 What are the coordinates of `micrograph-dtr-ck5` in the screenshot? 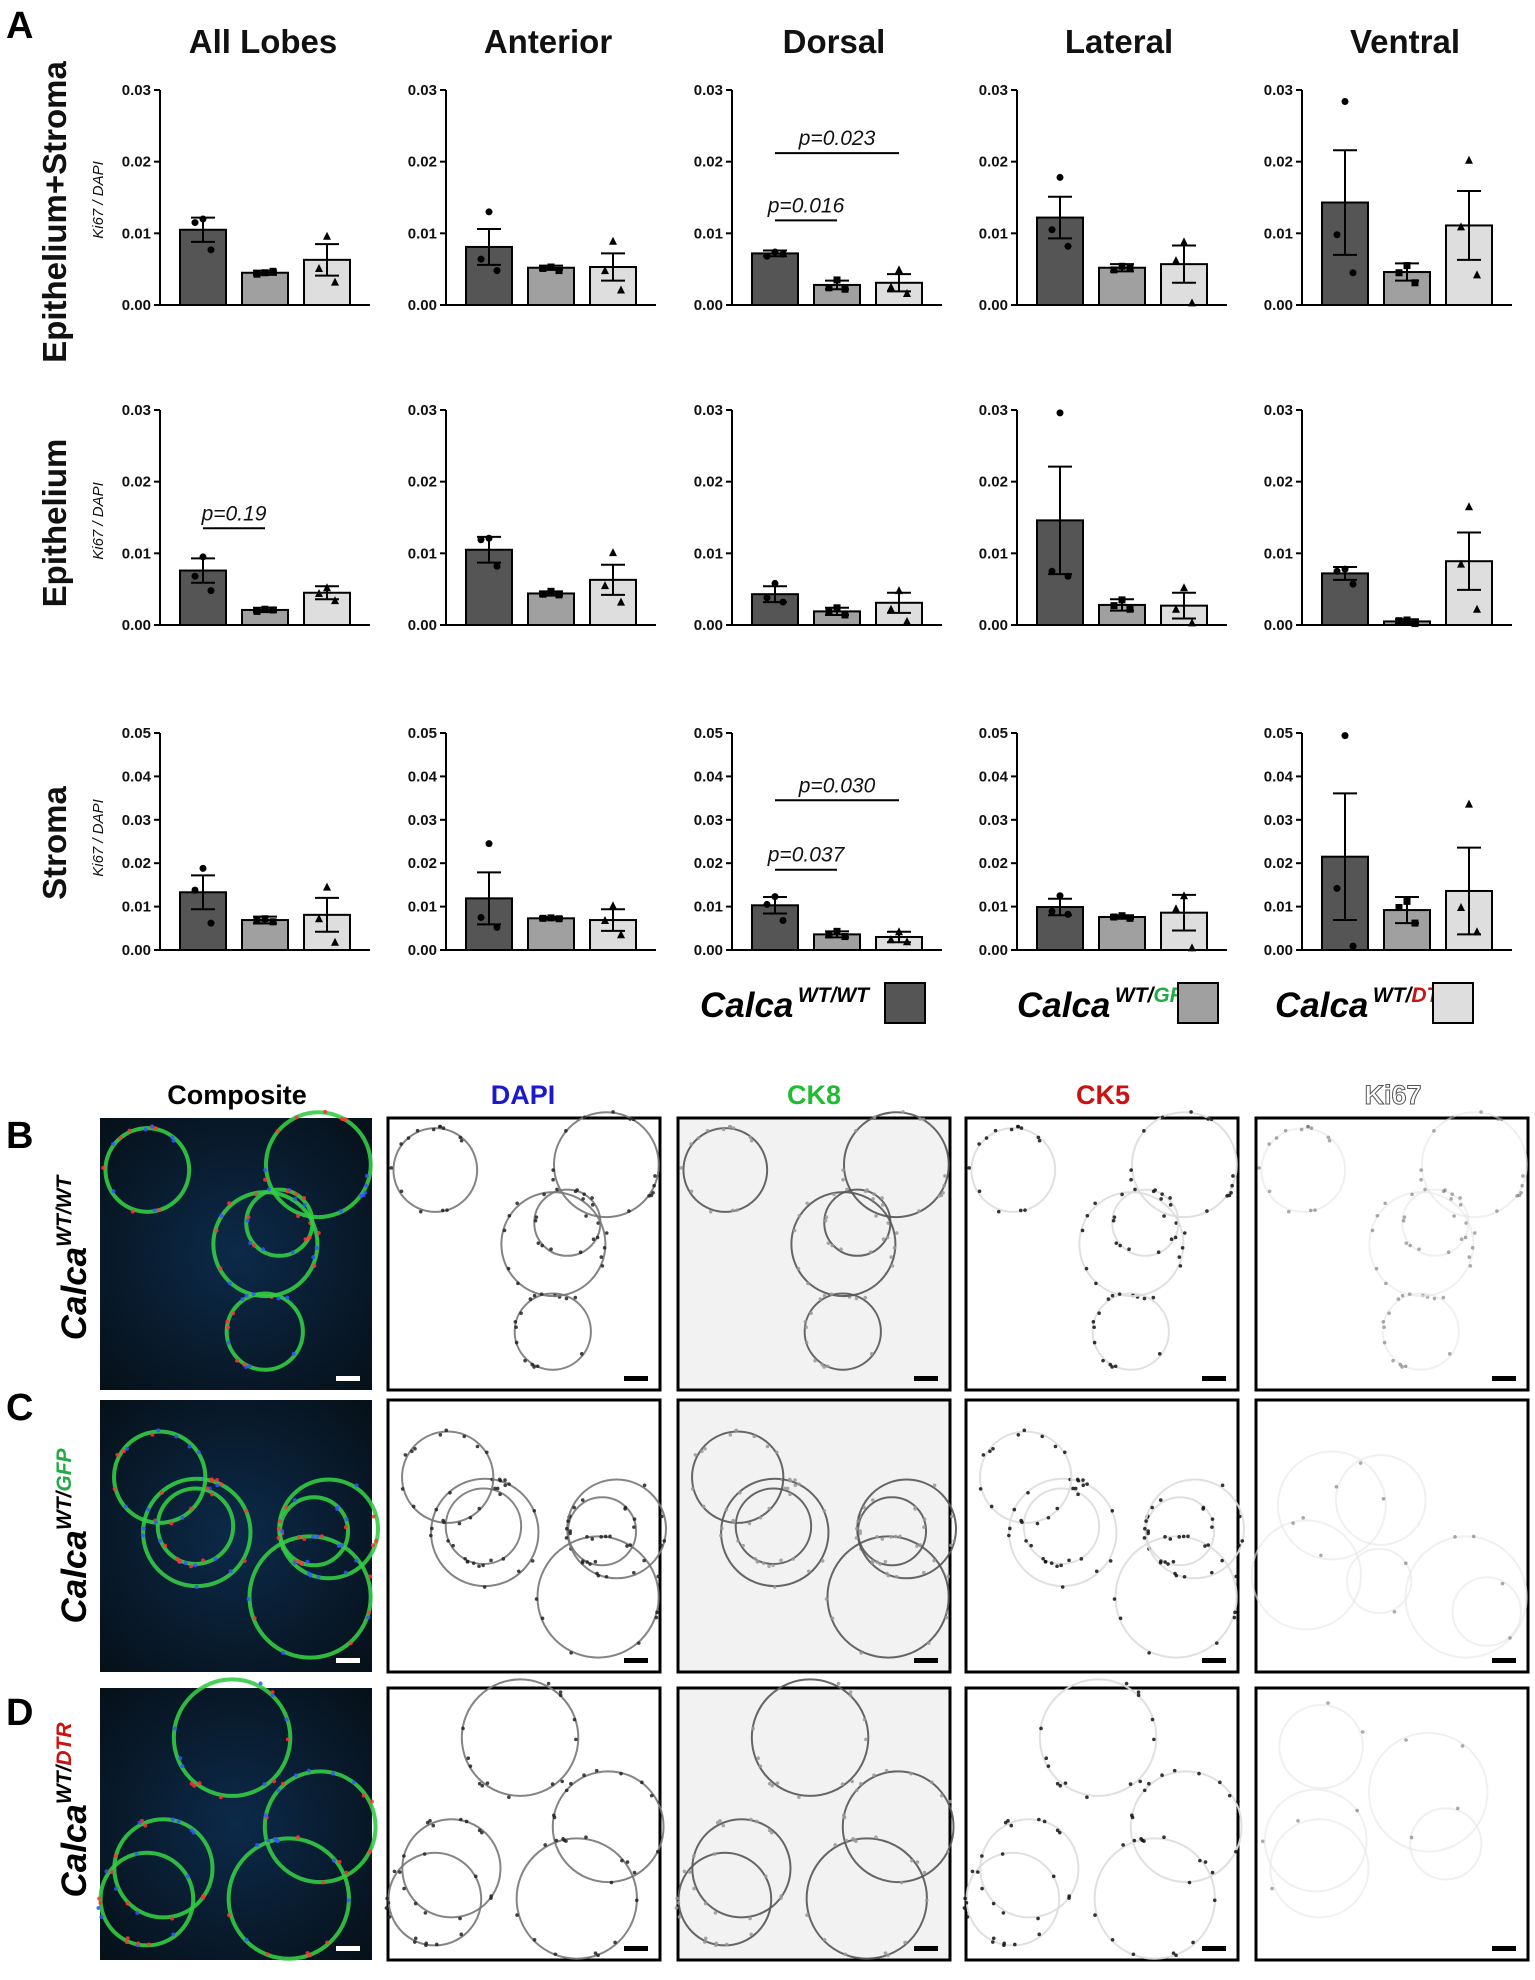 It's located at (1102, 1820).